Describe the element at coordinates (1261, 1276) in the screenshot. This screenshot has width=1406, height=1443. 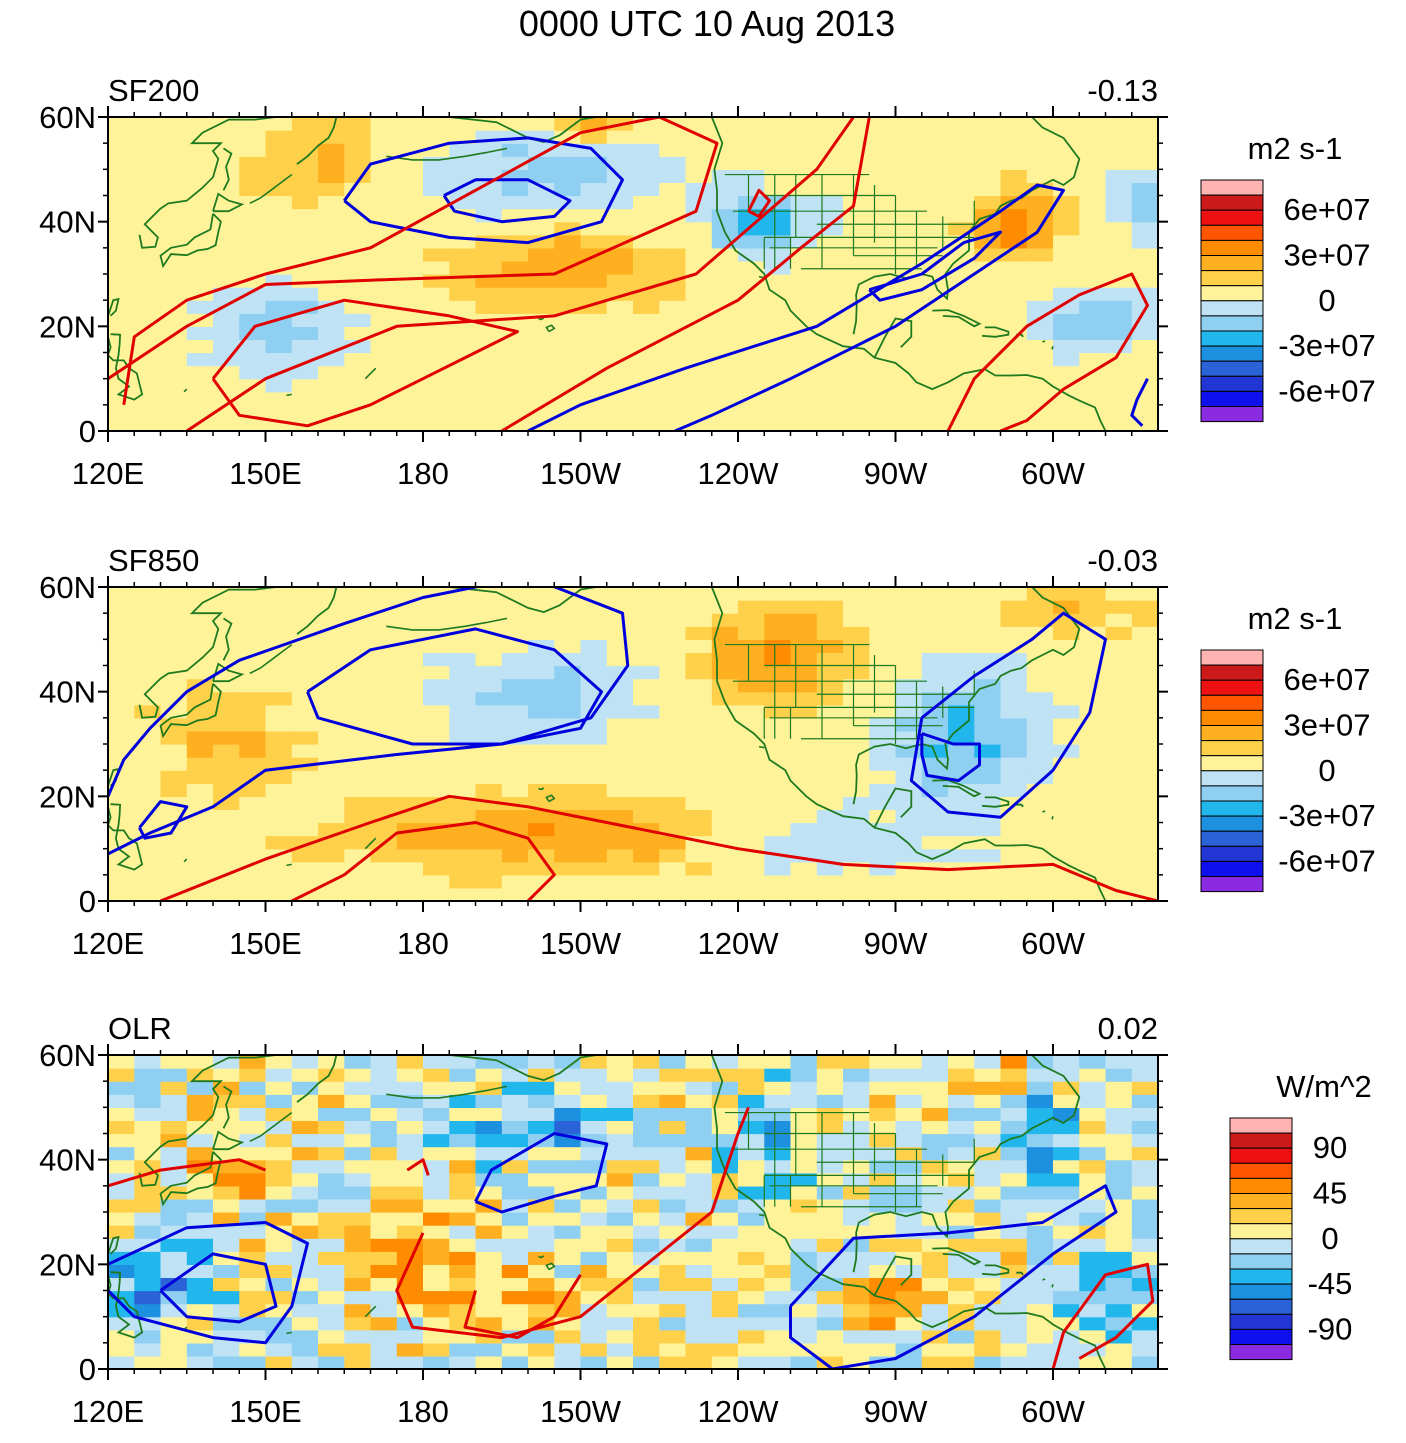
I see `colorbar-box` at that location.